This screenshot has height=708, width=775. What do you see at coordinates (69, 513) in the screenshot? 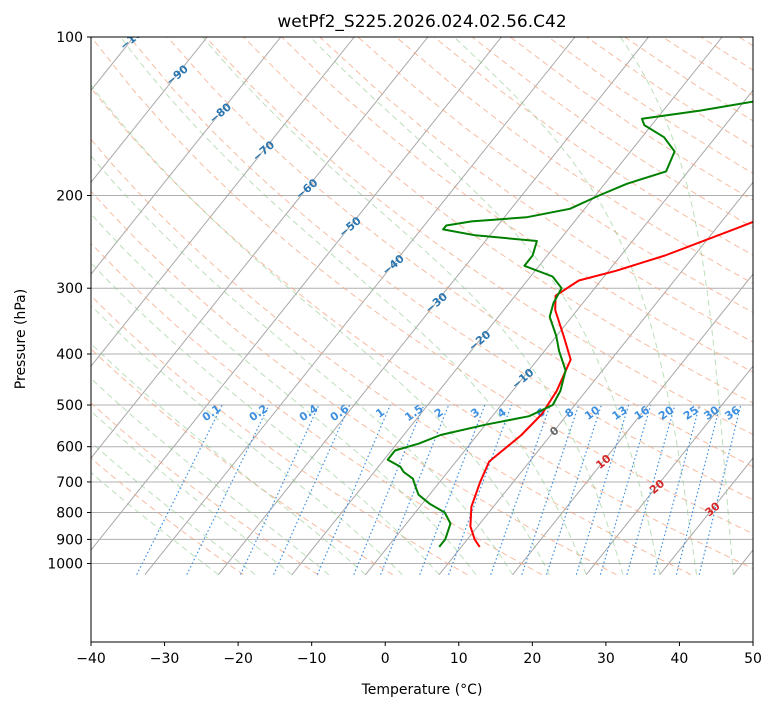
I see `y-tick-label: 800` at bounding box center [69, 513].